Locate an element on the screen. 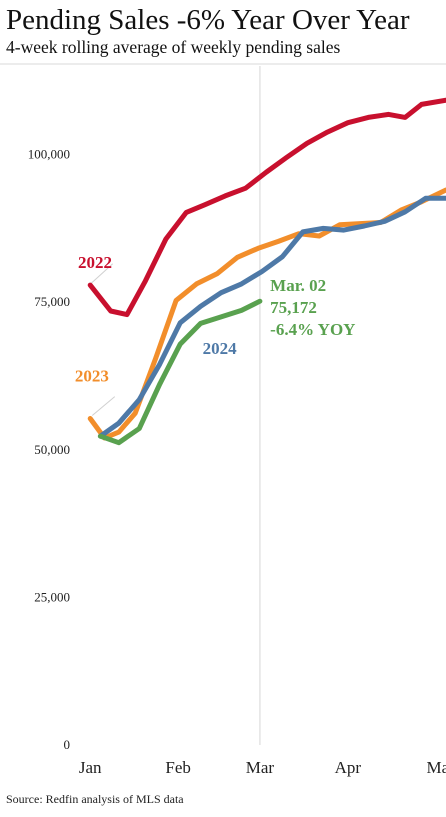 The height and width of the screenshot is (817, 446). x-tick-label: Apr is located at coordinates (348, 767).